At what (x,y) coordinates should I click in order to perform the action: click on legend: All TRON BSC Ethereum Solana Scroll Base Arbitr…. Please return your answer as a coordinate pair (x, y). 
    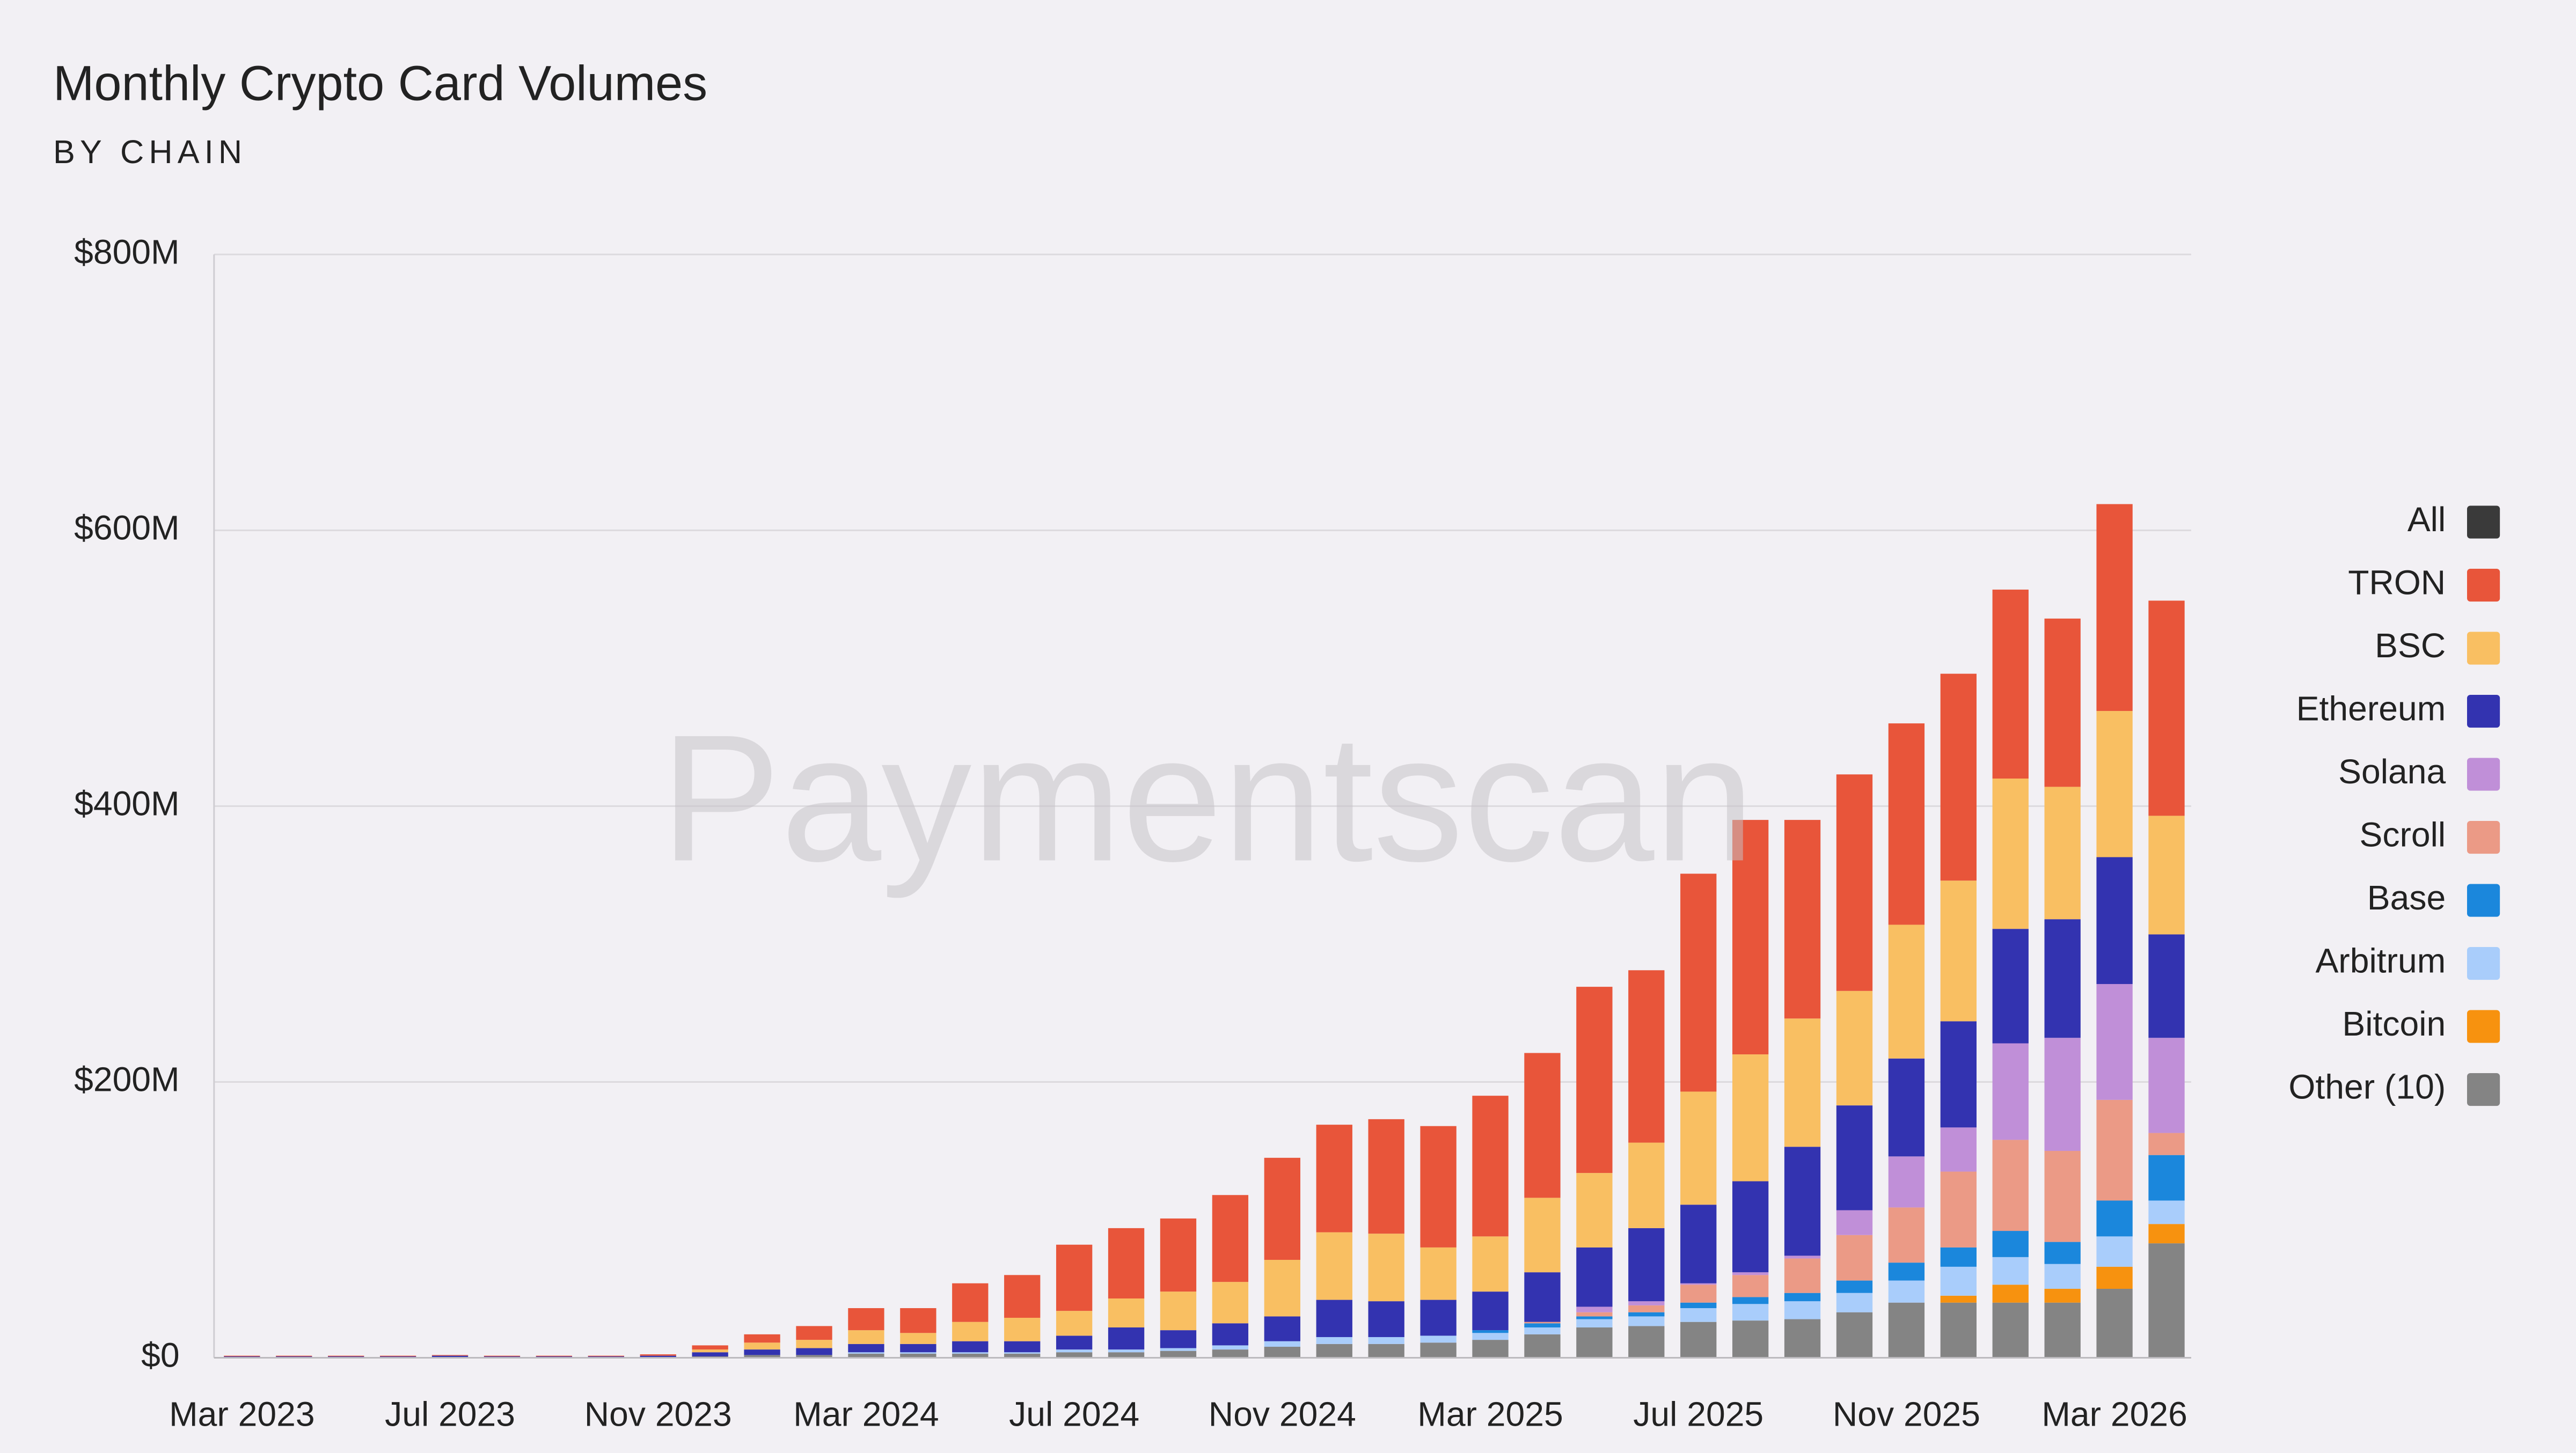
    Looking at the image, I should click on (2394, 803).